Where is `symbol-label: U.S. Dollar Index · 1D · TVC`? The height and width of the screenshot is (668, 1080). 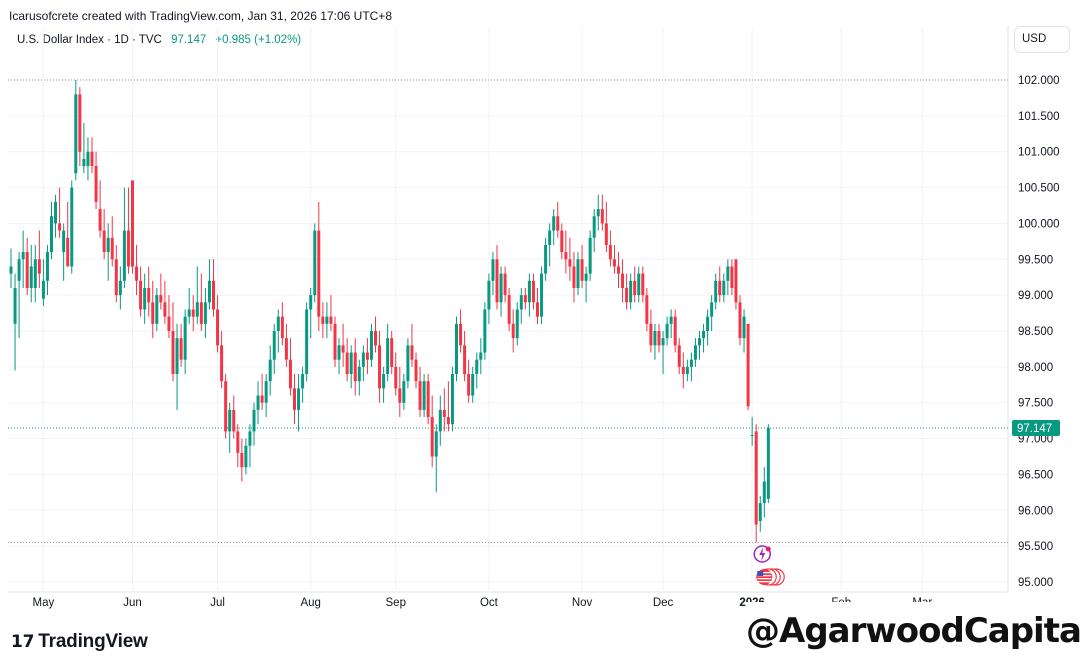 symbol-label: U.S. Dollar Index · 1D · TVC is located at coordinates (89, 40).